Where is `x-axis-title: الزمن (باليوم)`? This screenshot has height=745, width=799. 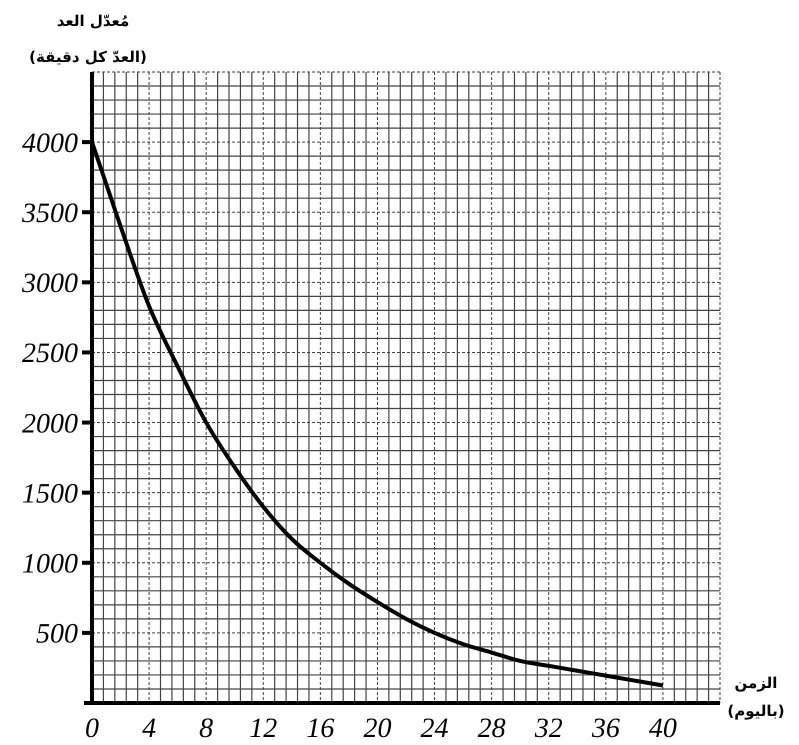 x-axis-title: الزمن (باليوم) is located at coordinates (756, 697).